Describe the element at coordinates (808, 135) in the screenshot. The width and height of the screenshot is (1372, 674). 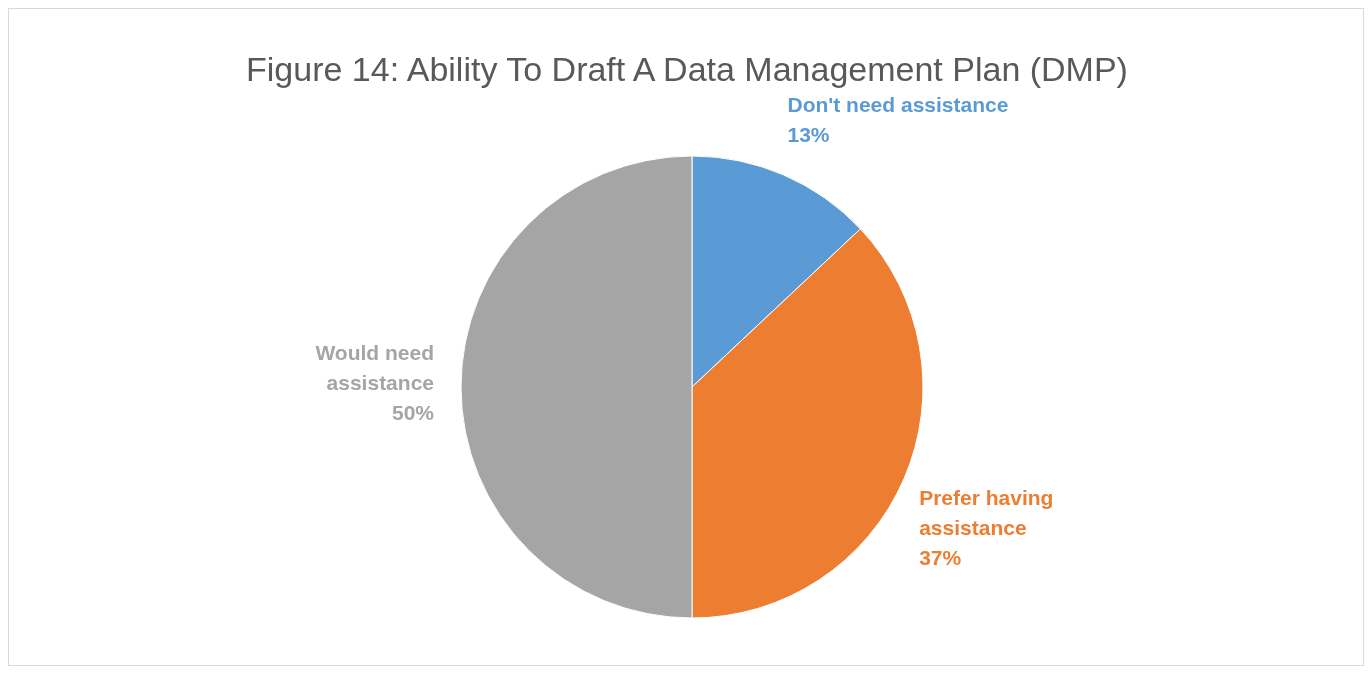
I see `data-label: 13%` at that location.